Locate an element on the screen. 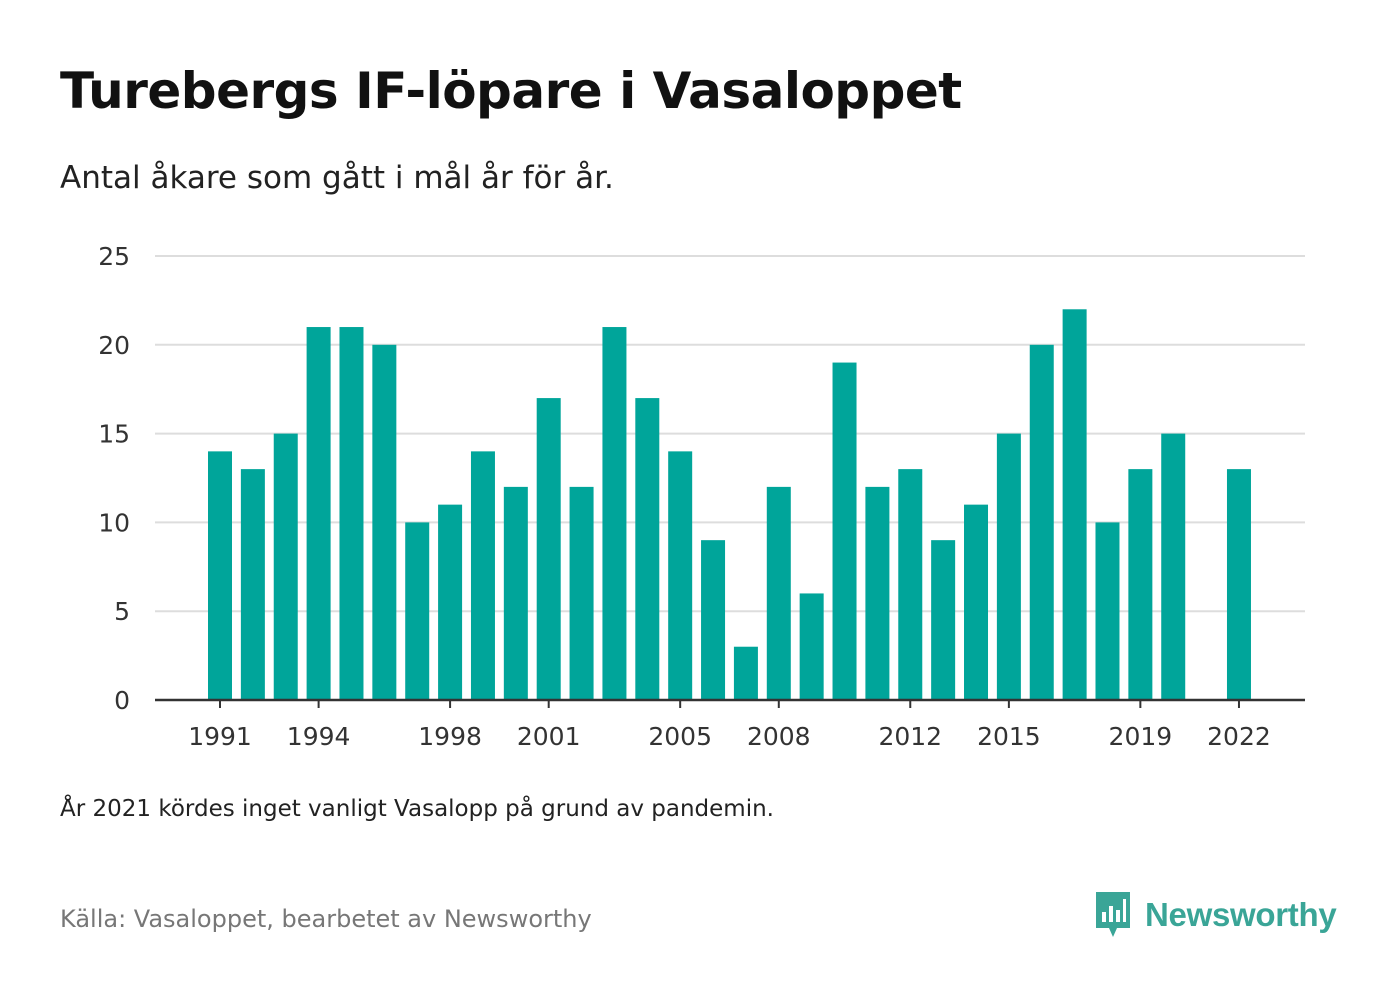  bar-2020 is located at coordinates (1173, 566).